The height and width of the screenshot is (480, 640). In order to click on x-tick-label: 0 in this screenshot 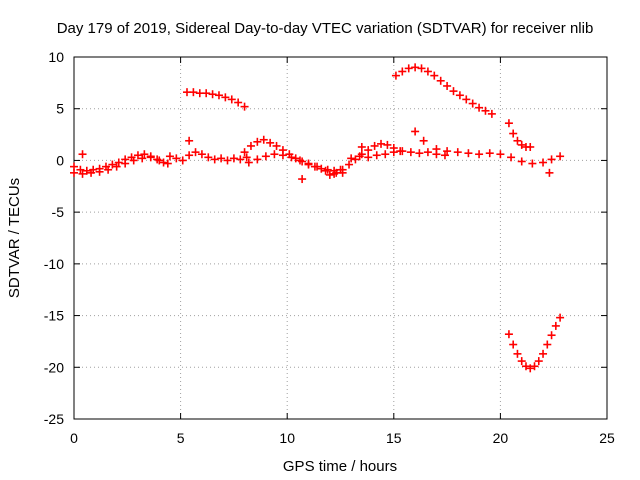, I will do `click(74, 438)`.